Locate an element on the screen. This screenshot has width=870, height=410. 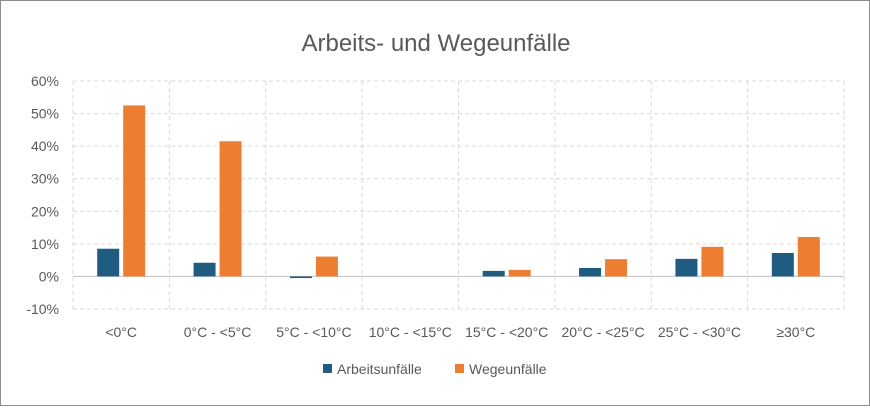
y-axis: -10% 0% 10% 20% 30% 40% 50% 60% is located at coordinates (42, 195).